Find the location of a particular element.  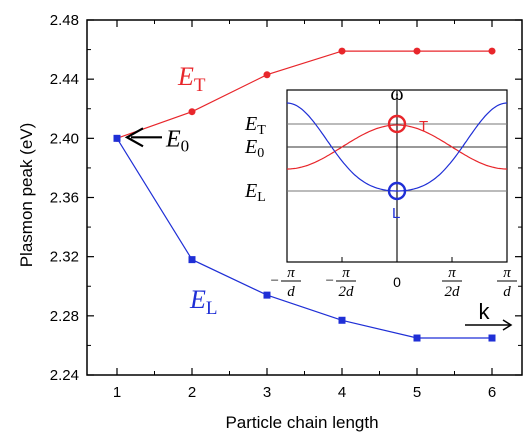

inset-curve-L is located at coordinates (397, 147).